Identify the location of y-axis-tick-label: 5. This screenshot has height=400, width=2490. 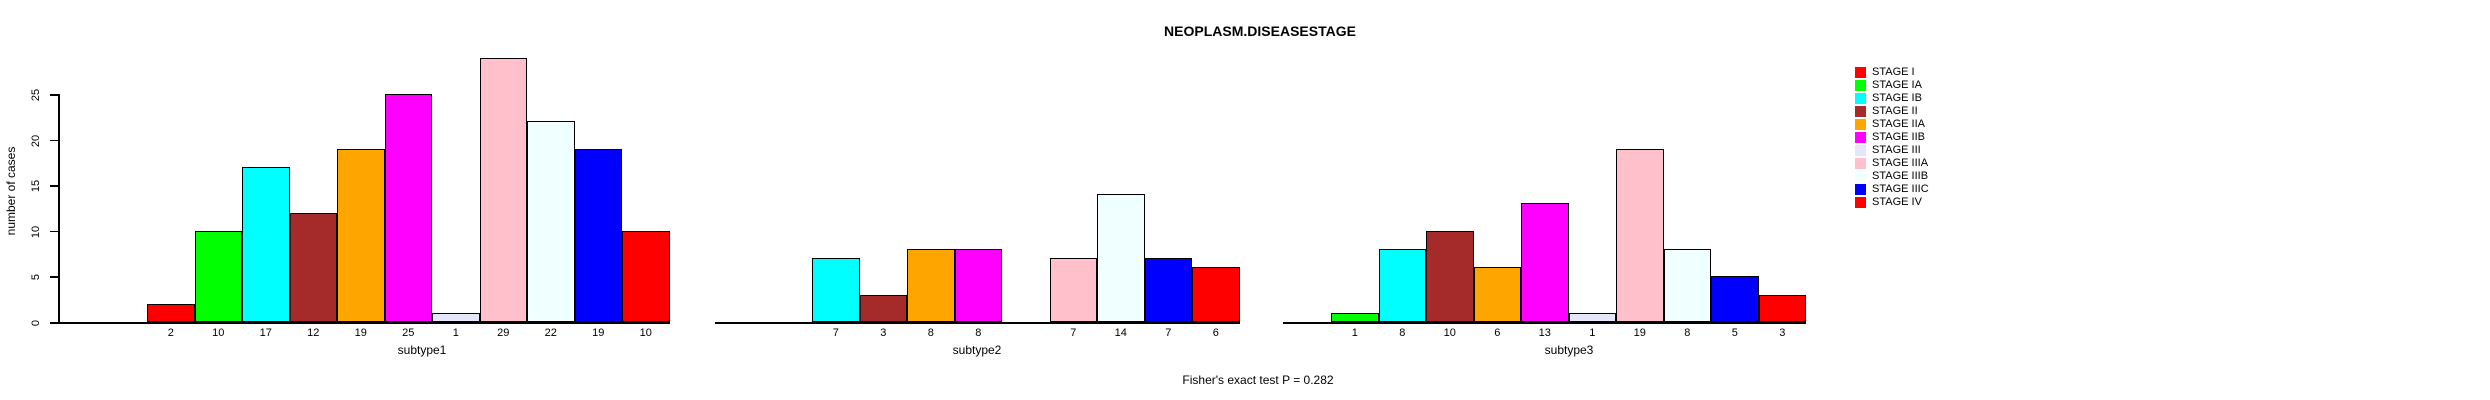
(36, 277).